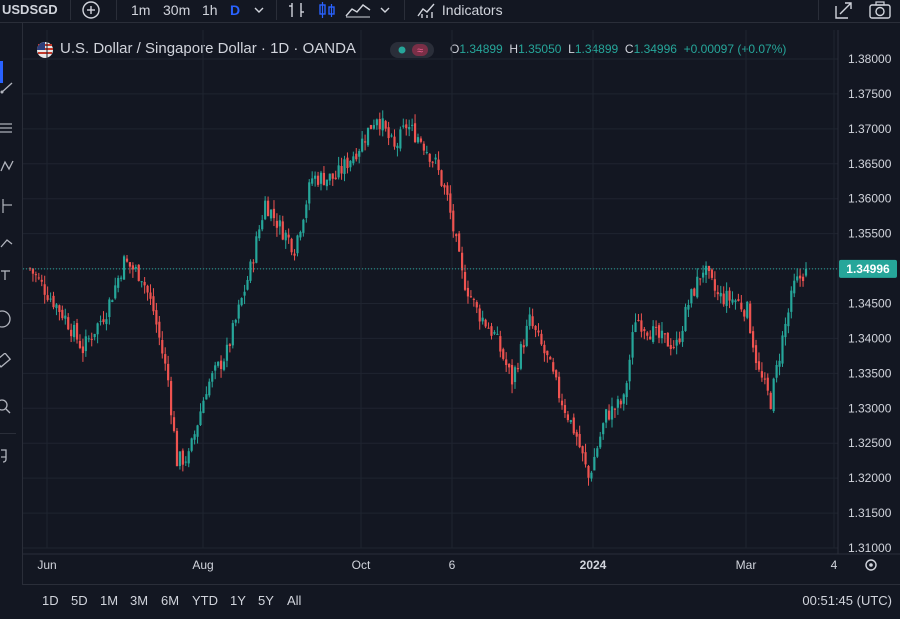 This screenshot has height=619, width=900. What do you see at coordinates (297, 12) in the screenshot?
I see `bar-style-button` at bounding box center [297, 12].